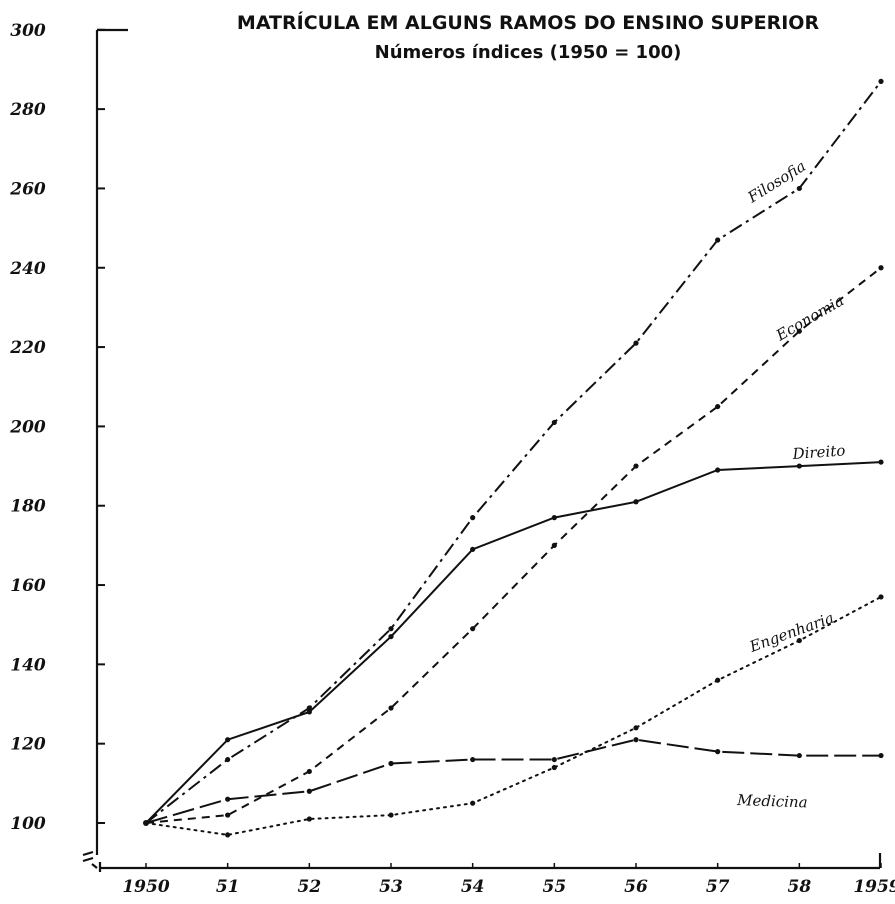 The width and height of the screenshot is (895, 904). I want to click on y-tick-label: 180, so click(28, 507).